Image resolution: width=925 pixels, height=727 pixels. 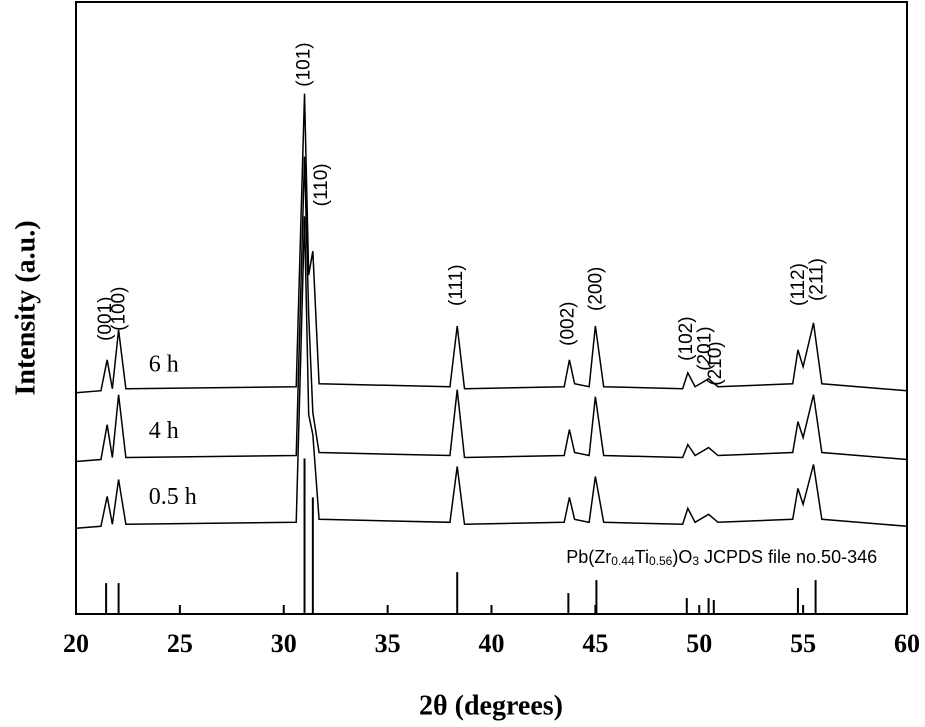 What do you see at coordinates (788, 557) in the screenshot?
I see `reference-label-part: JCPDS file no.50-346` at bounding box center [788, 557].